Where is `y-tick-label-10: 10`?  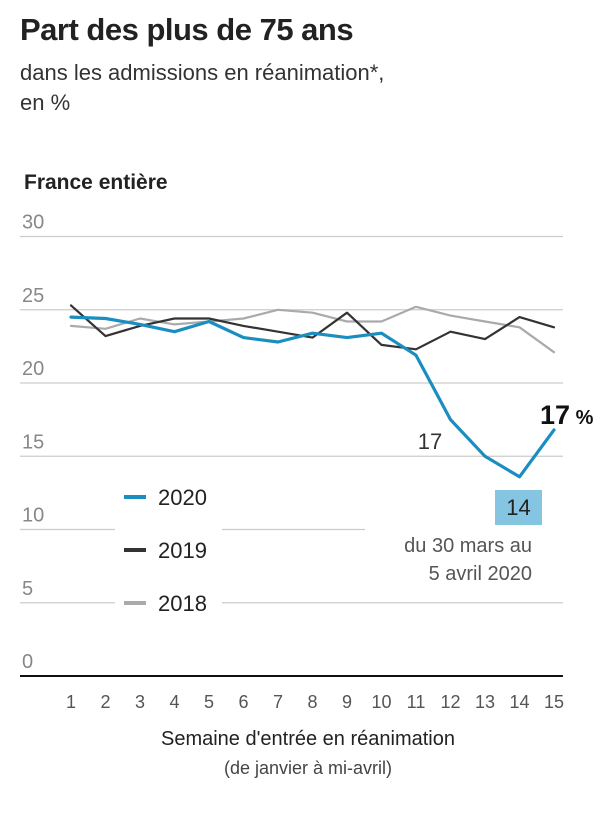
y-tick-label-10: 10 is located at coordinates (33, 516).